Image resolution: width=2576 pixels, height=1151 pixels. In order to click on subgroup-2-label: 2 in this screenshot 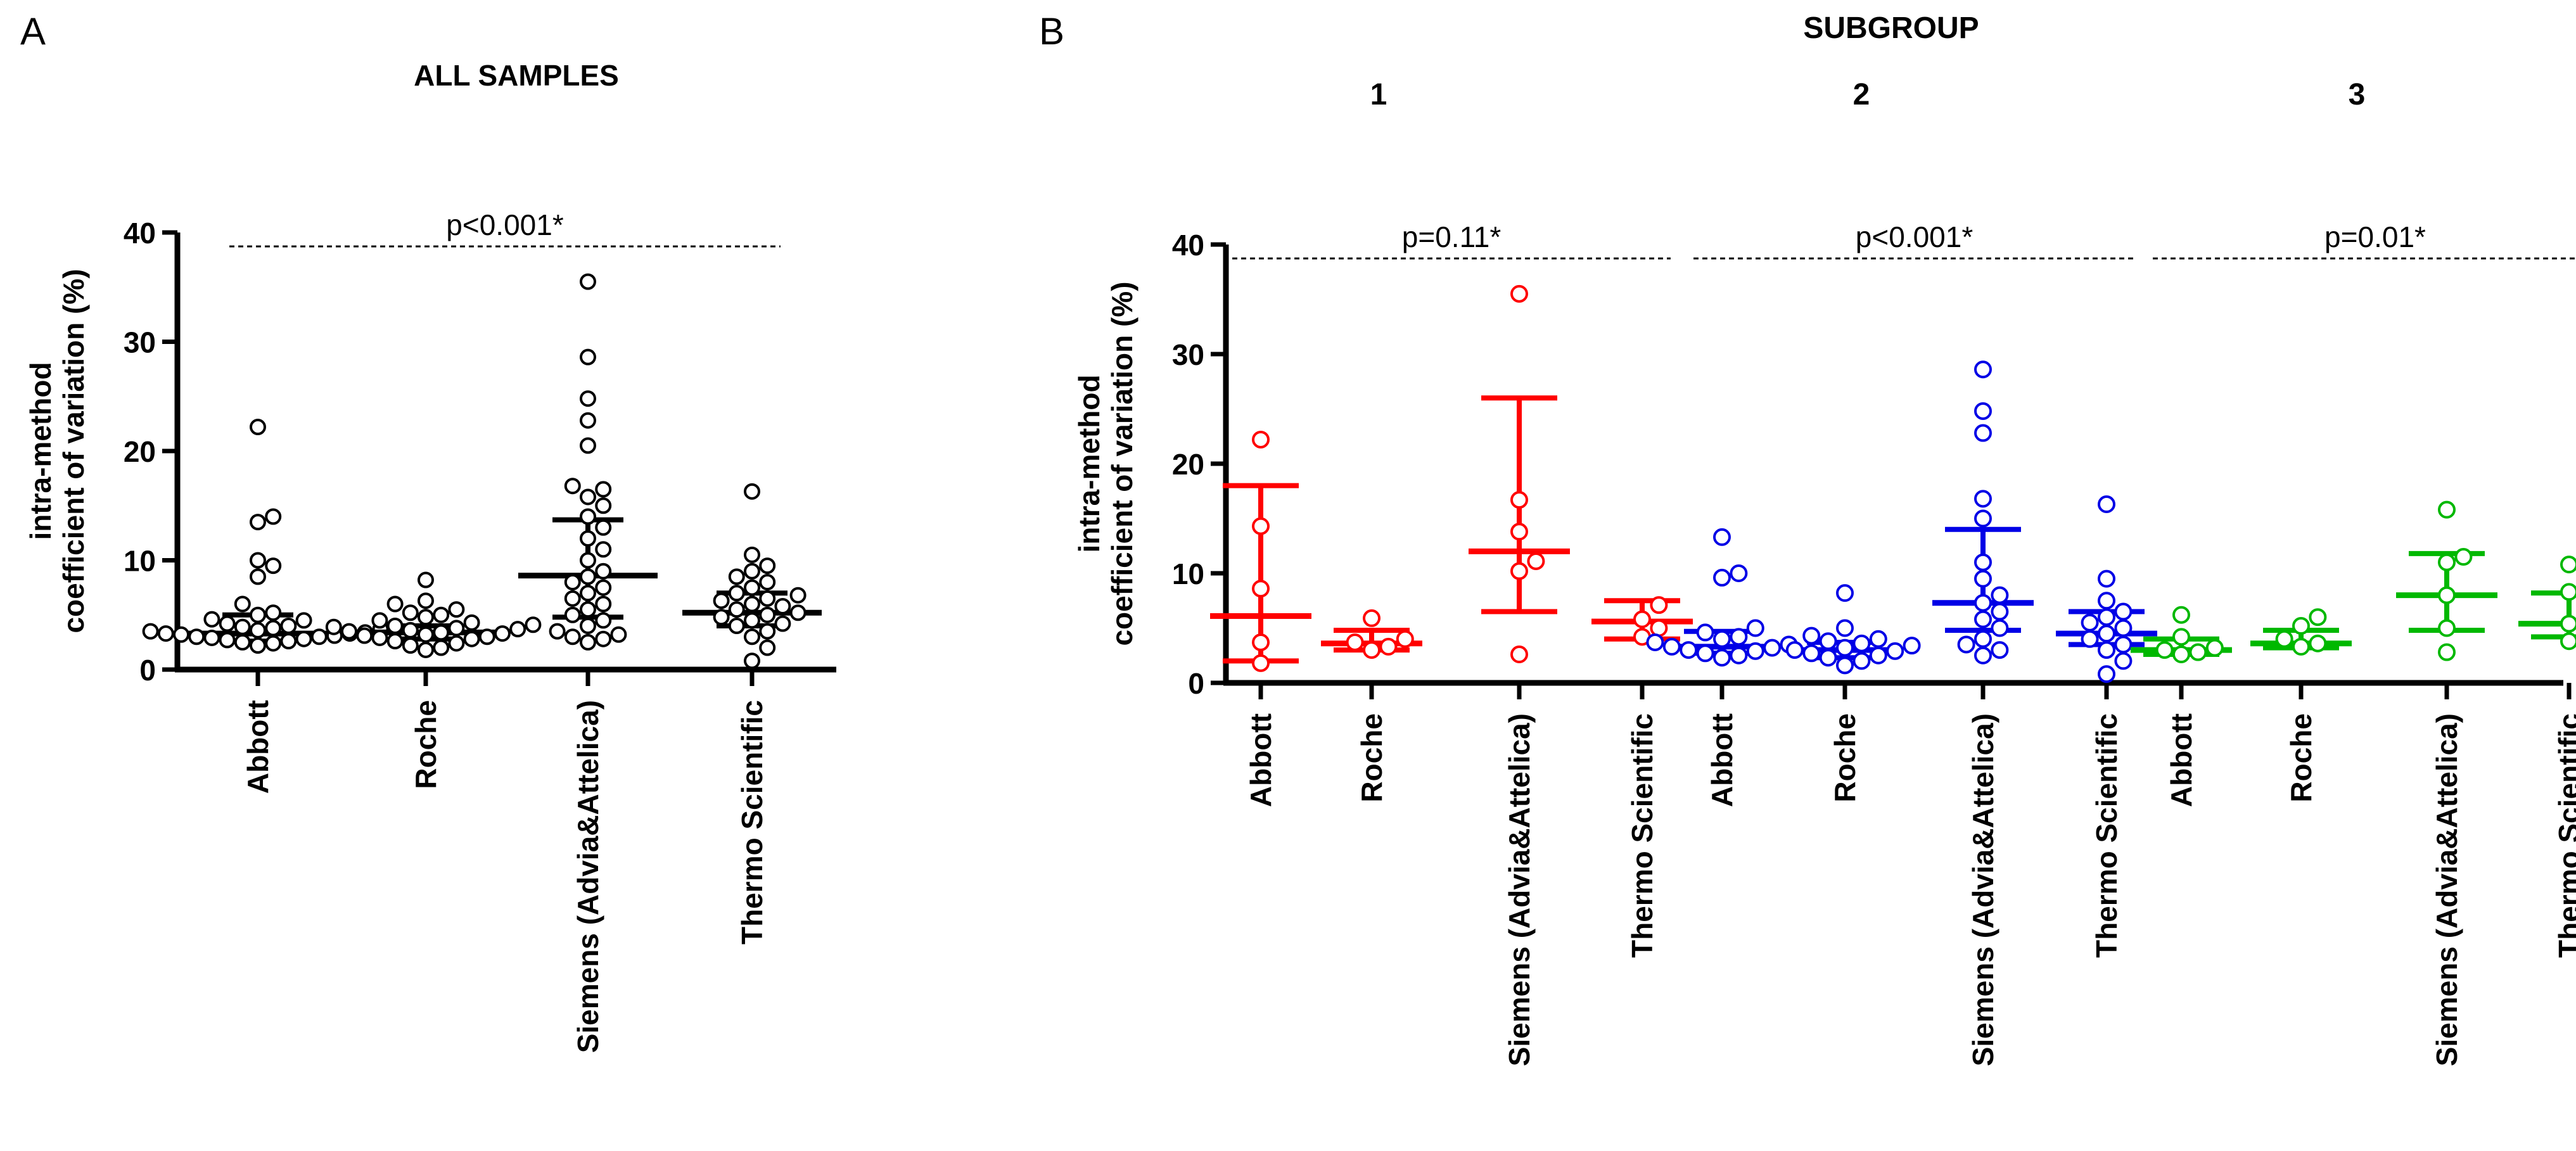, I will do `click(1862, 94)`.